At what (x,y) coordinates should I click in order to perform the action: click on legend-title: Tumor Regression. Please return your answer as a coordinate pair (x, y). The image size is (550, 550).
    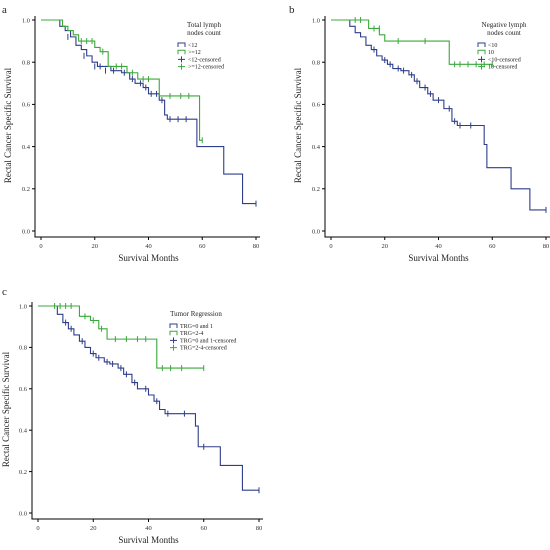
    Looking at the image, I should click on (196, 314).